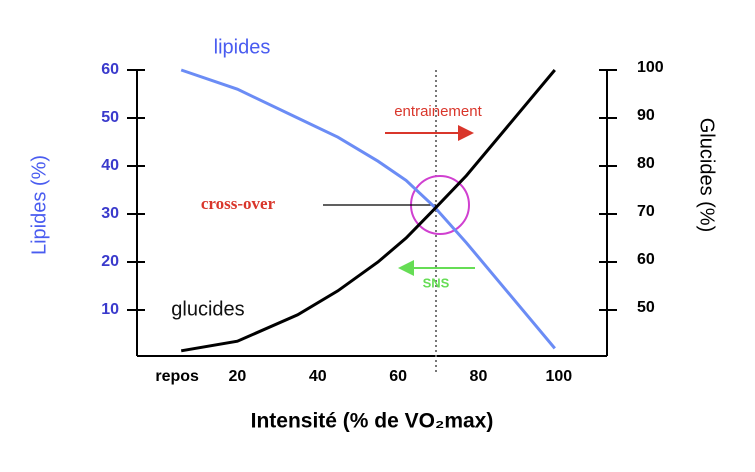  I want to click on y-axis-title: Lipides (%), so click(39, 205).